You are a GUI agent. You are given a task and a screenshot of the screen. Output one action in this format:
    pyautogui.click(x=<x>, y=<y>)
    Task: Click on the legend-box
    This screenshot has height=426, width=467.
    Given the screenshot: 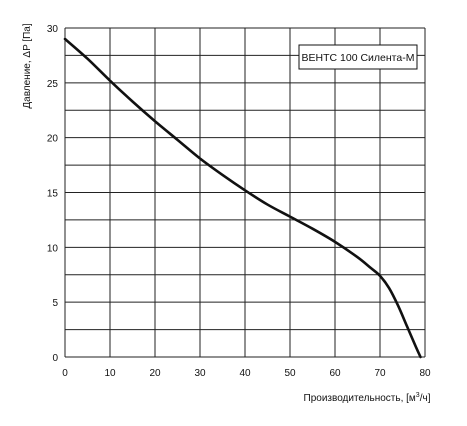 What is the action you would take?
    pyautogui.click(x=358, y=57)
    